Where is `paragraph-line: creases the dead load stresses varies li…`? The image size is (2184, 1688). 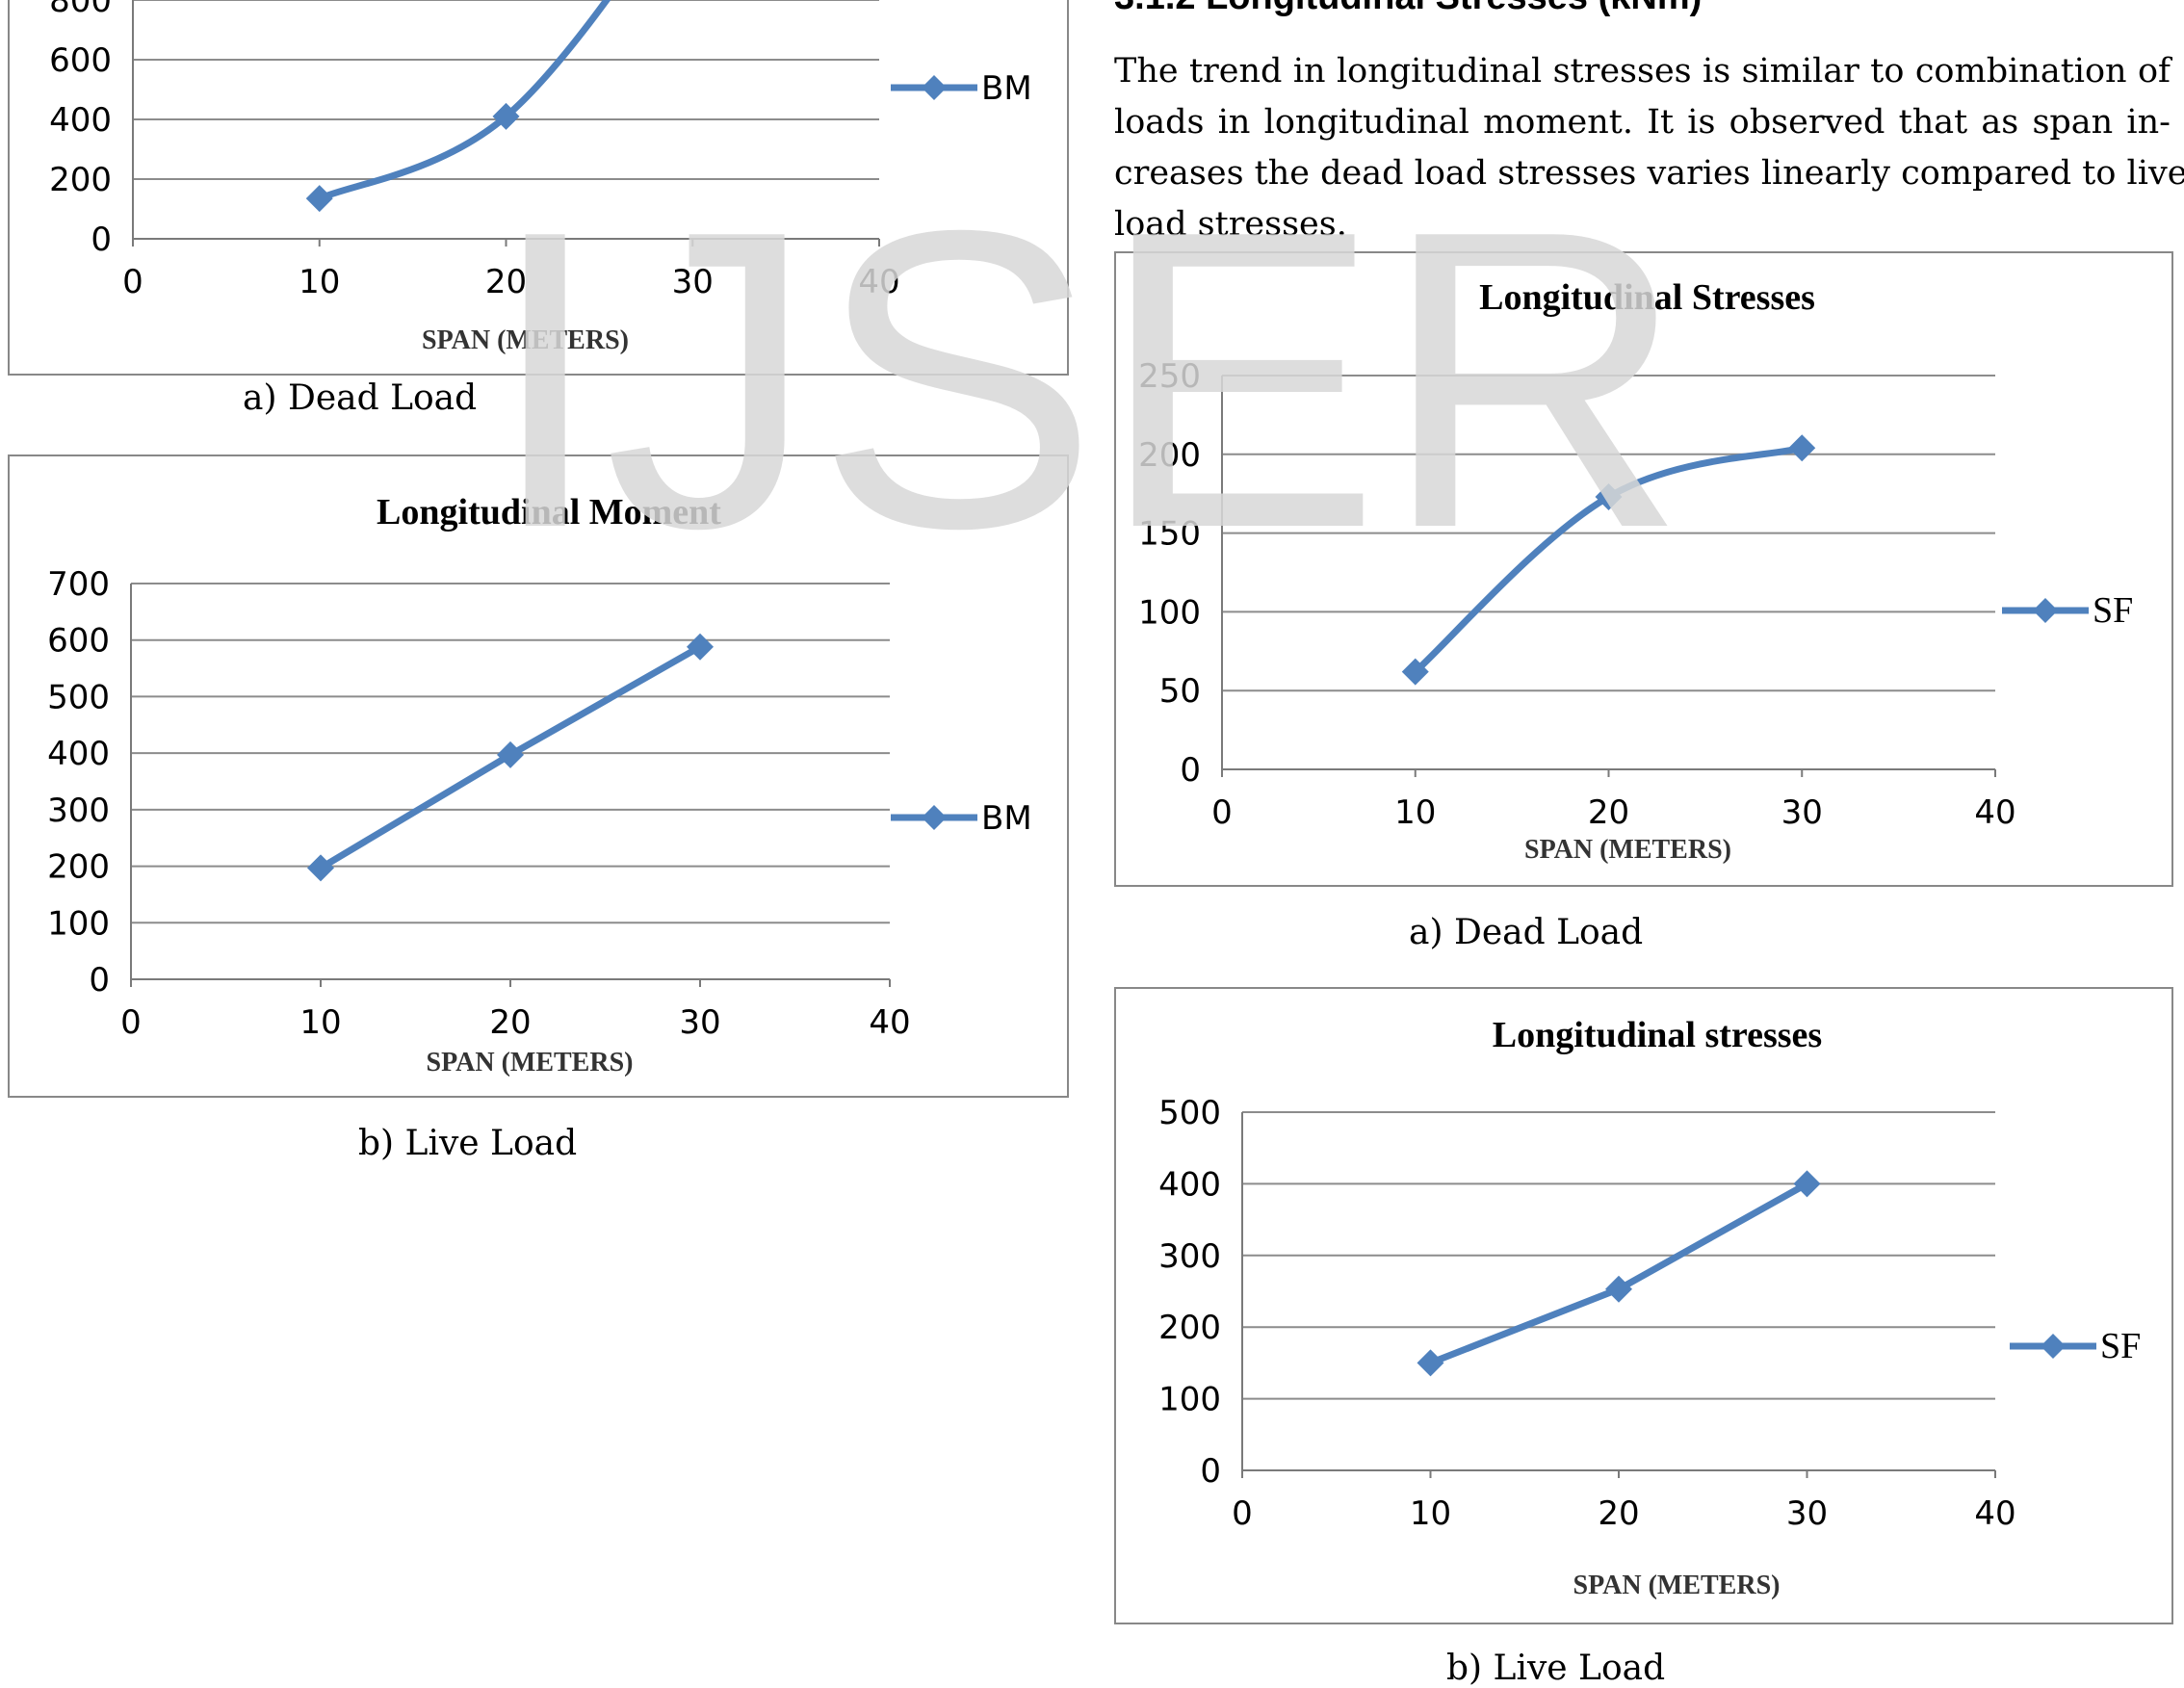 paragraph-line: creases the dead load stresses varies li… is located at coordinates (1649, 173).